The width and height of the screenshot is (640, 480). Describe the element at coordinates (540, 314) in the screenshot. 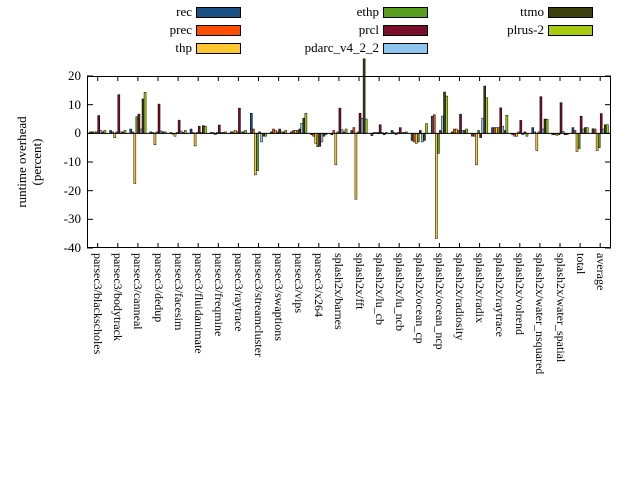

I see `x-tick-label: splash2x/water_nsquared` at that location.